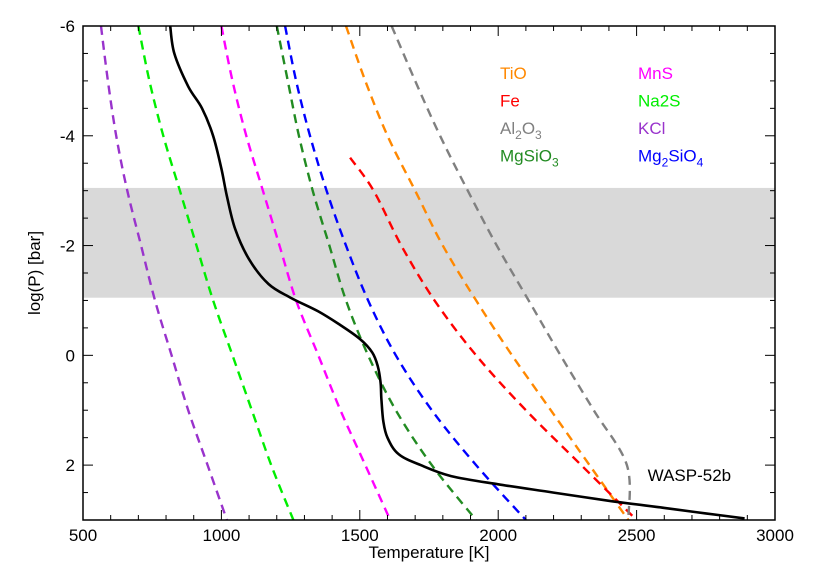  Describe the element at coordinates (521, 130) in the screenshot. I see `legend-entry-al2o3: Al2O3` at that location.